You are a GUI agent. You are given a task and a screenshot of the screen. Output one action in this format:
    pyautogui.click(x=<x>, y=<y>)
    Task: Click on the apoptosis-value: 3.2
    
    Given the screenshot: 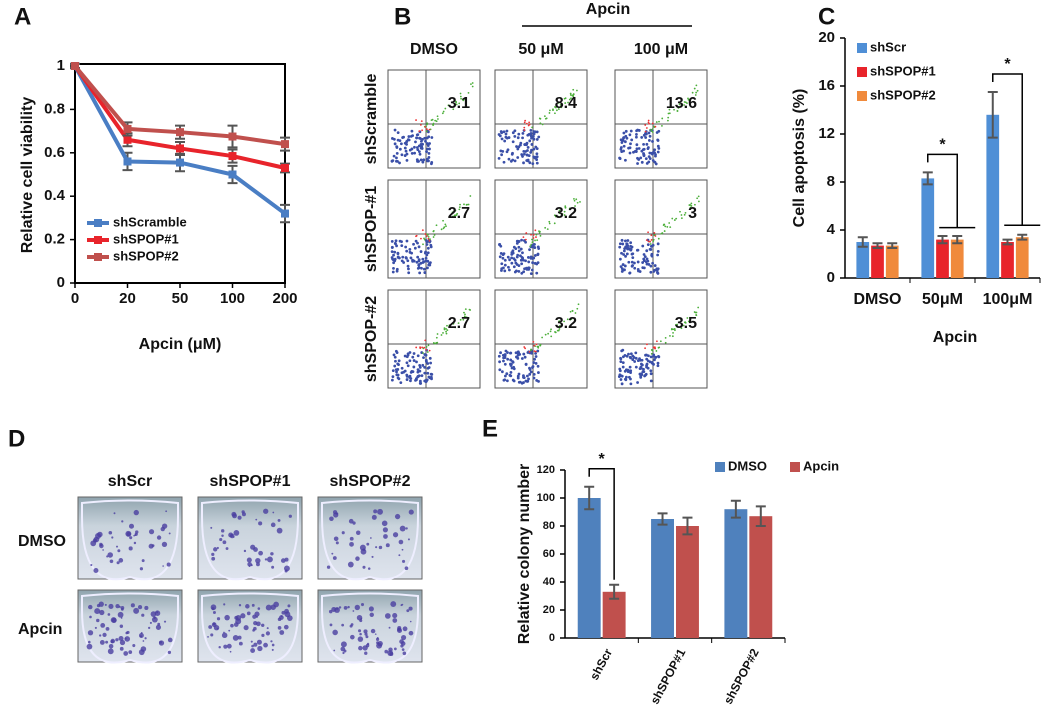 What is the action you would take?
    pyautogui.click(x=566, y=323)
    